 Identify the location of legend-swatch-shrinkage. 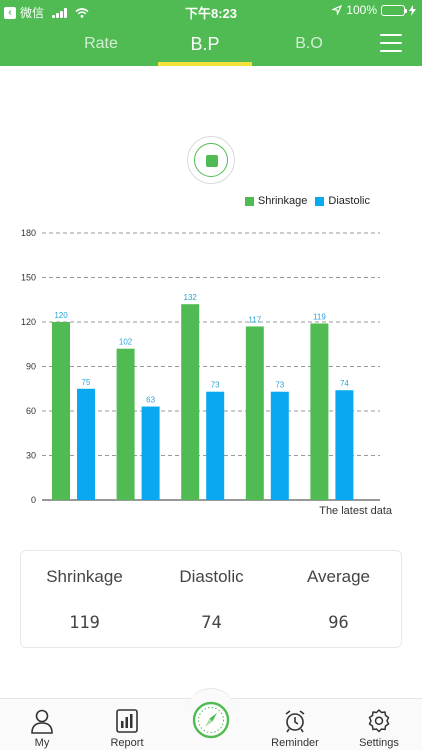
(249, 201).